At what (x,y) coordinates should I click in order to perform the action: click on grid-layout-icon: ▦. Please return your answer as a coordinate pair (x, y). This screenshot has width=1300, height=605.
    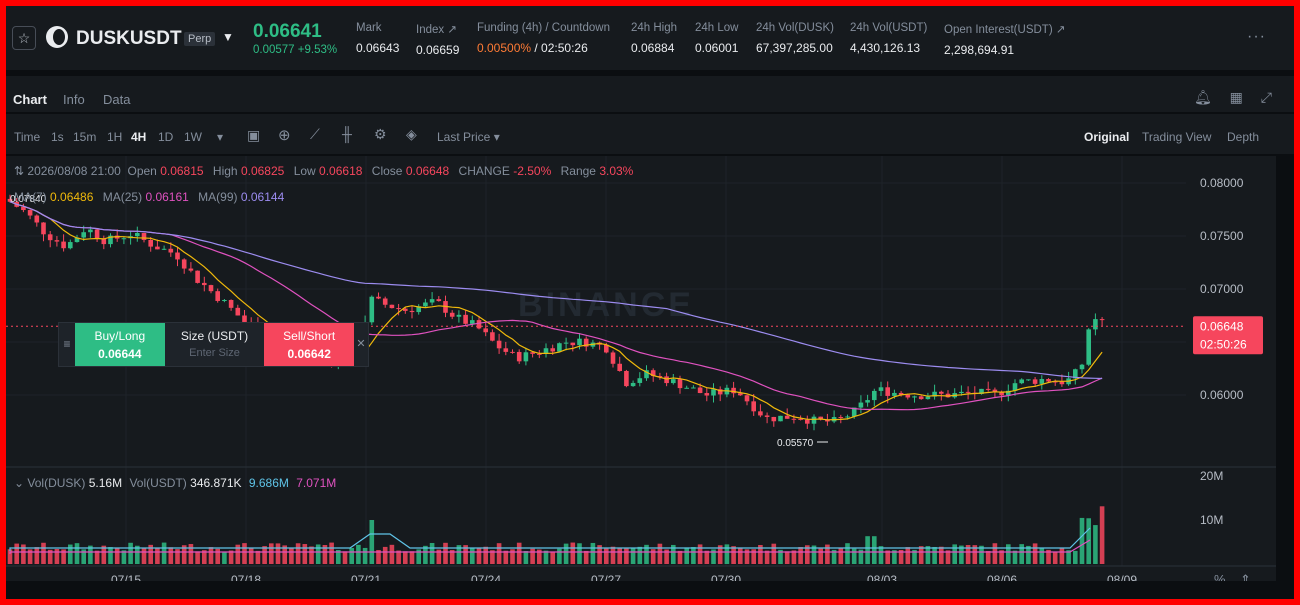
    Looking at the image, I should click on (1236, 97).